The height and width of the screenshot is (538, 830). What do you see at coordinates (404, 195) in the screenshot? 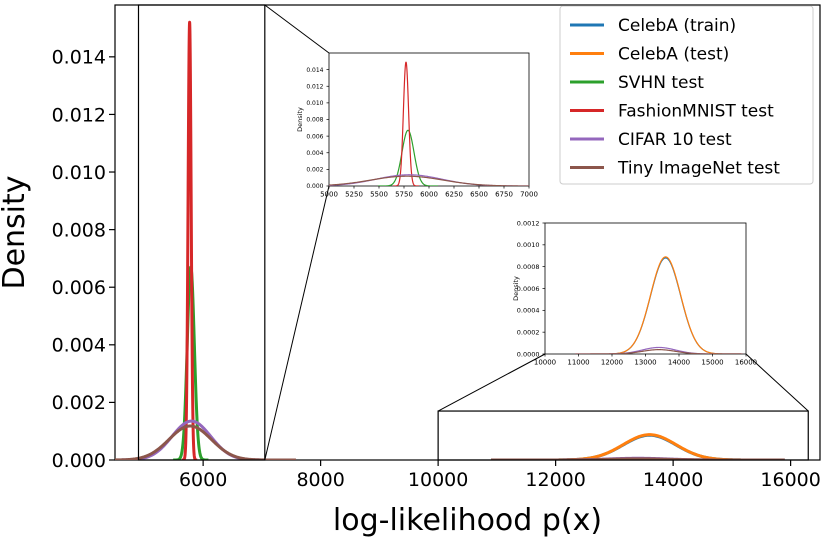
I see `inset_left-xtick-label: 5750` at bounding box center [404, 195].